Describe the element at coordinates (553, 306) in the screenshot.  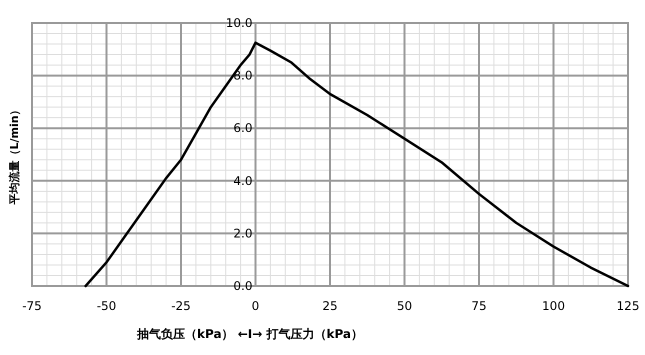
I see `x-tick-label: 100` at that location.